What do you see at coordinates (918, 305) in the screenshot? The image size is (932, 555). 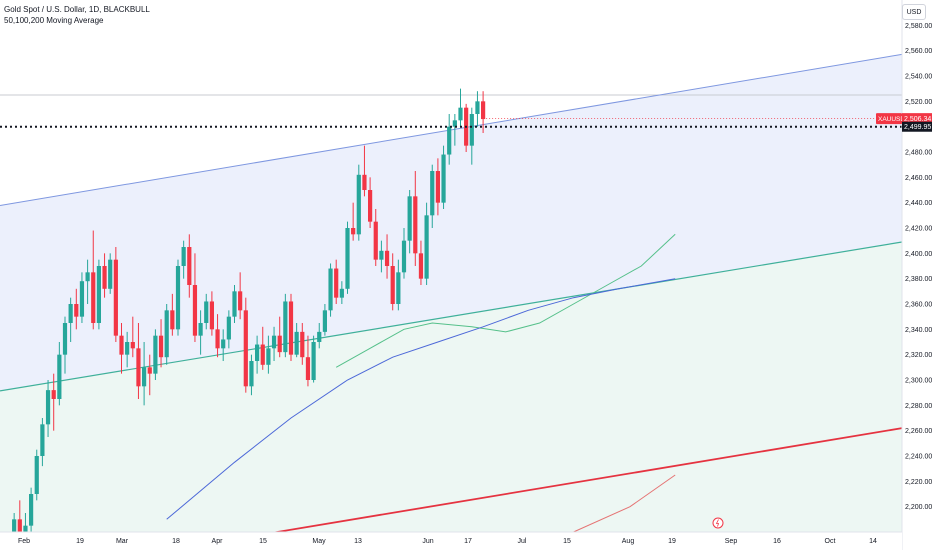 I see `price-tick-label: 2,360.00` at bounding box center [918, 305].